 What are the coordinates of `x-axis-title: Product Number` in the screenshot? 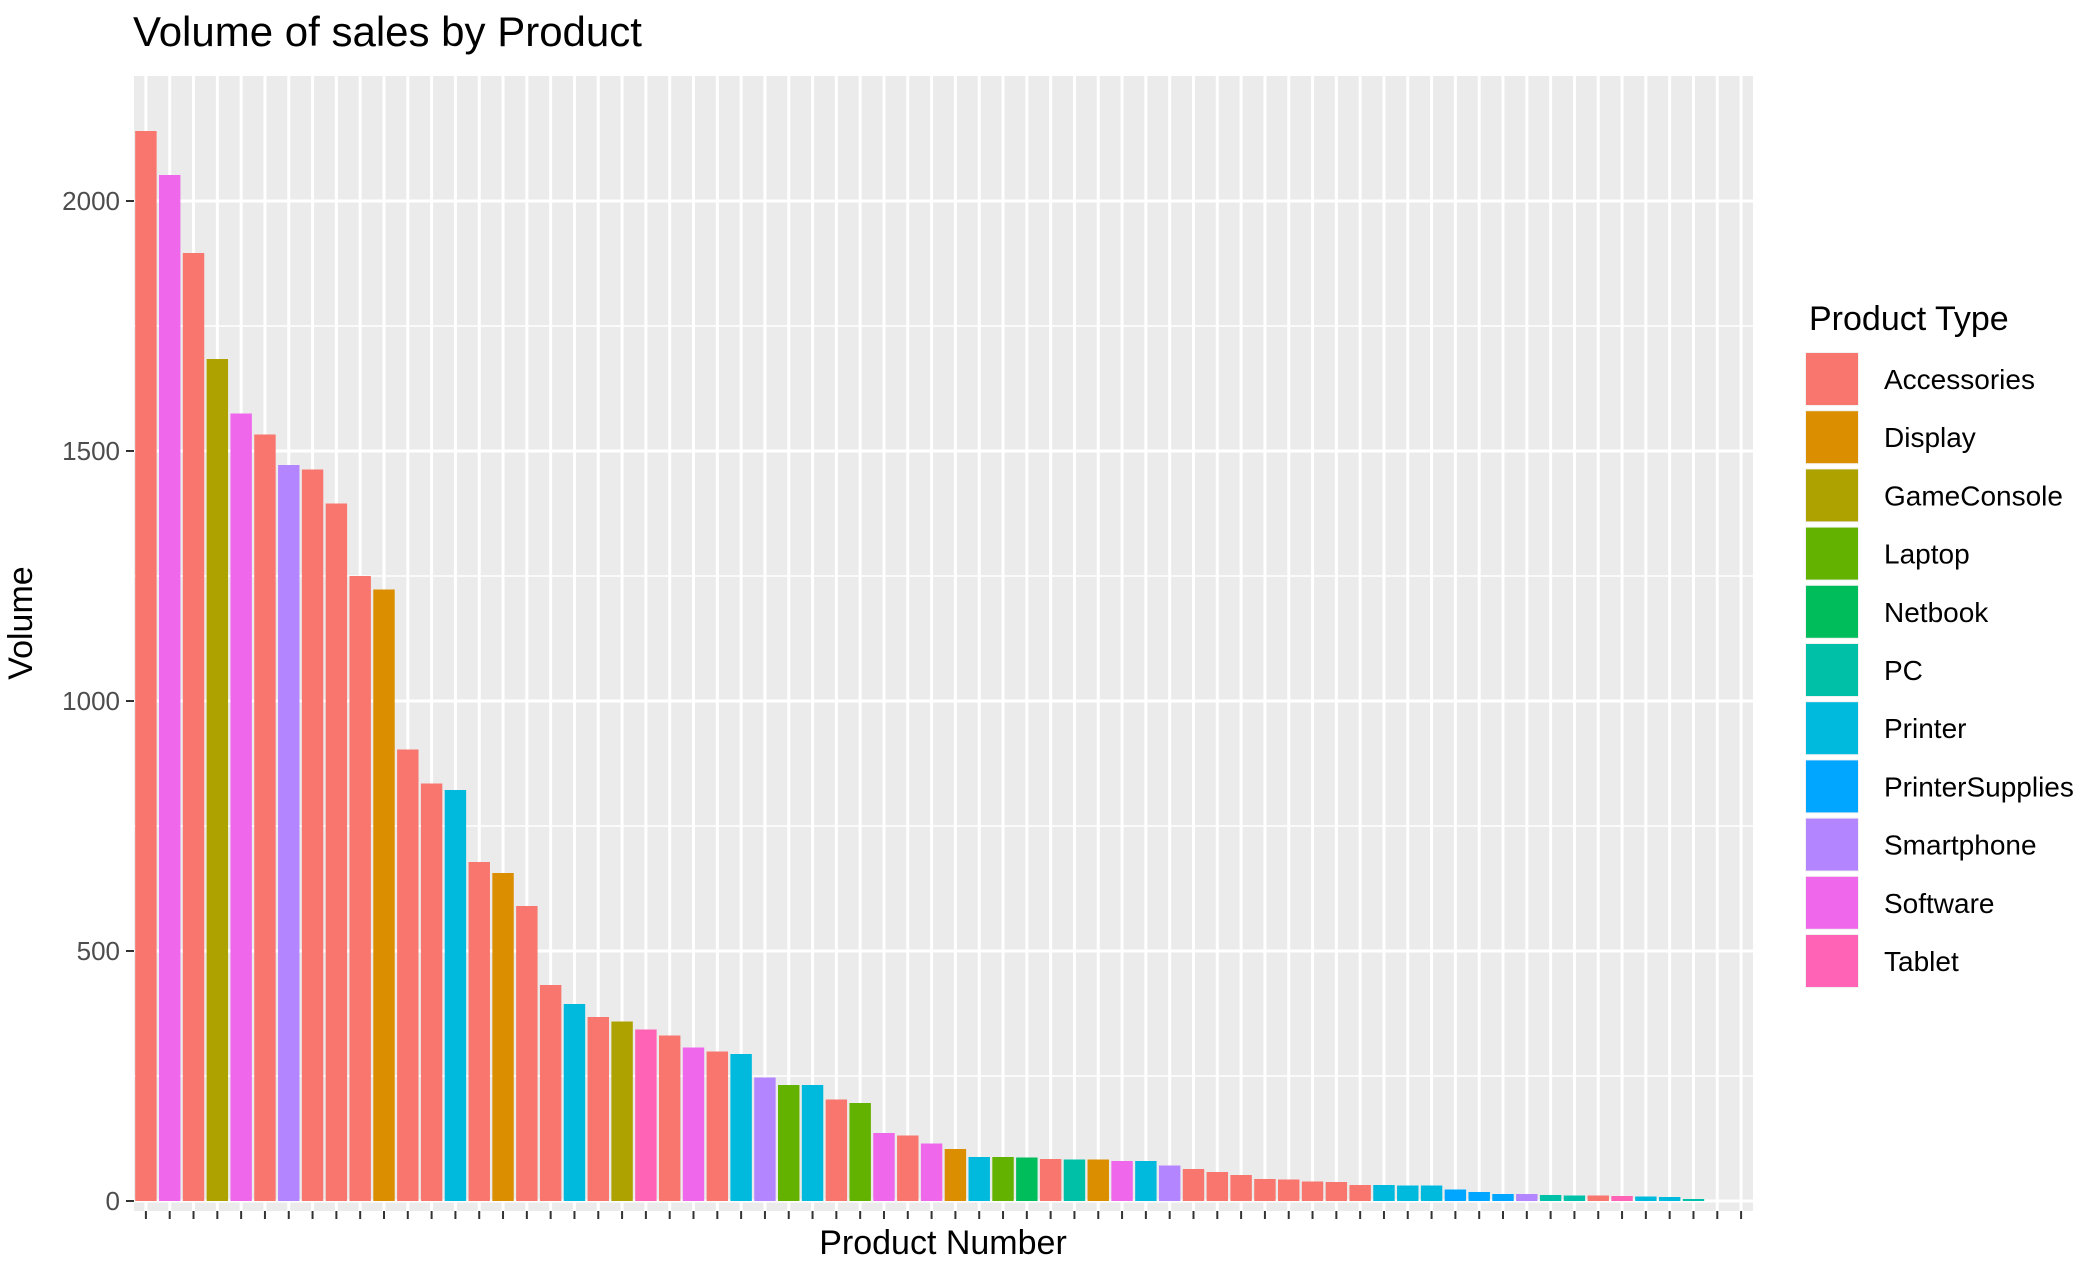 It's located at (943, 1243).